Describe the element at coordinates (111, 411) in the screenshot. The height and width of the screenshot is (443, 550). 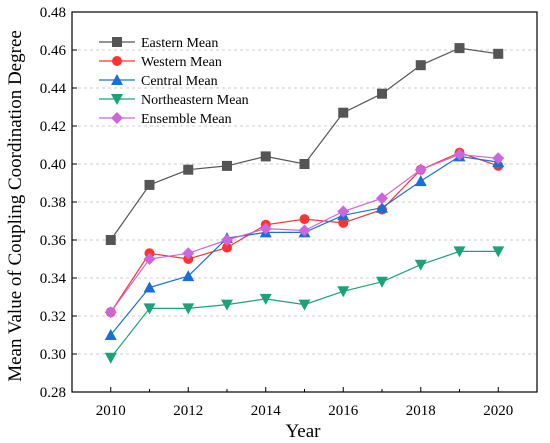
I see `x-tick-label: 2010` at that location.